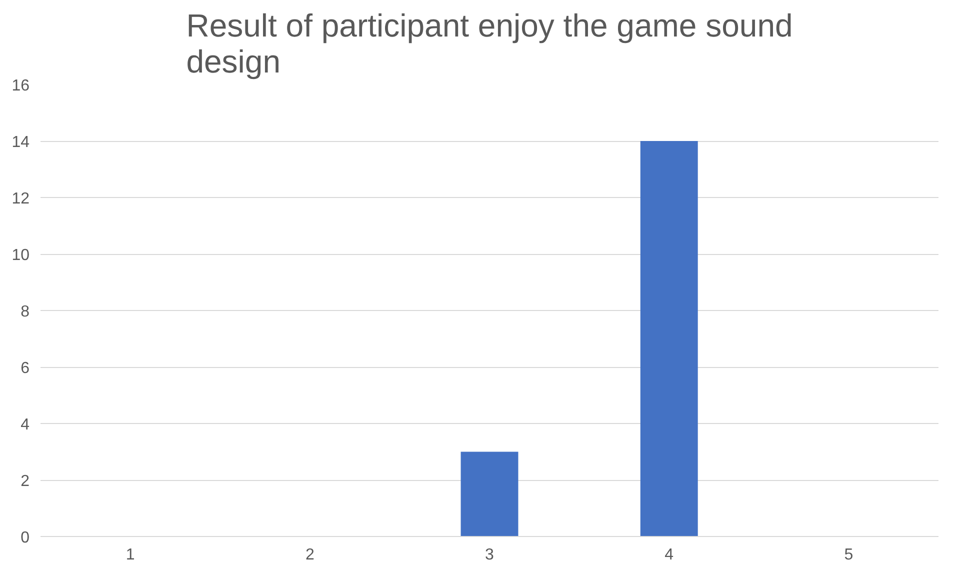 This screenshot has width=963, height=576. Describe the element at coordinates (21, 199) in the screenshot. I see `y-tick-label: 12` at that location.